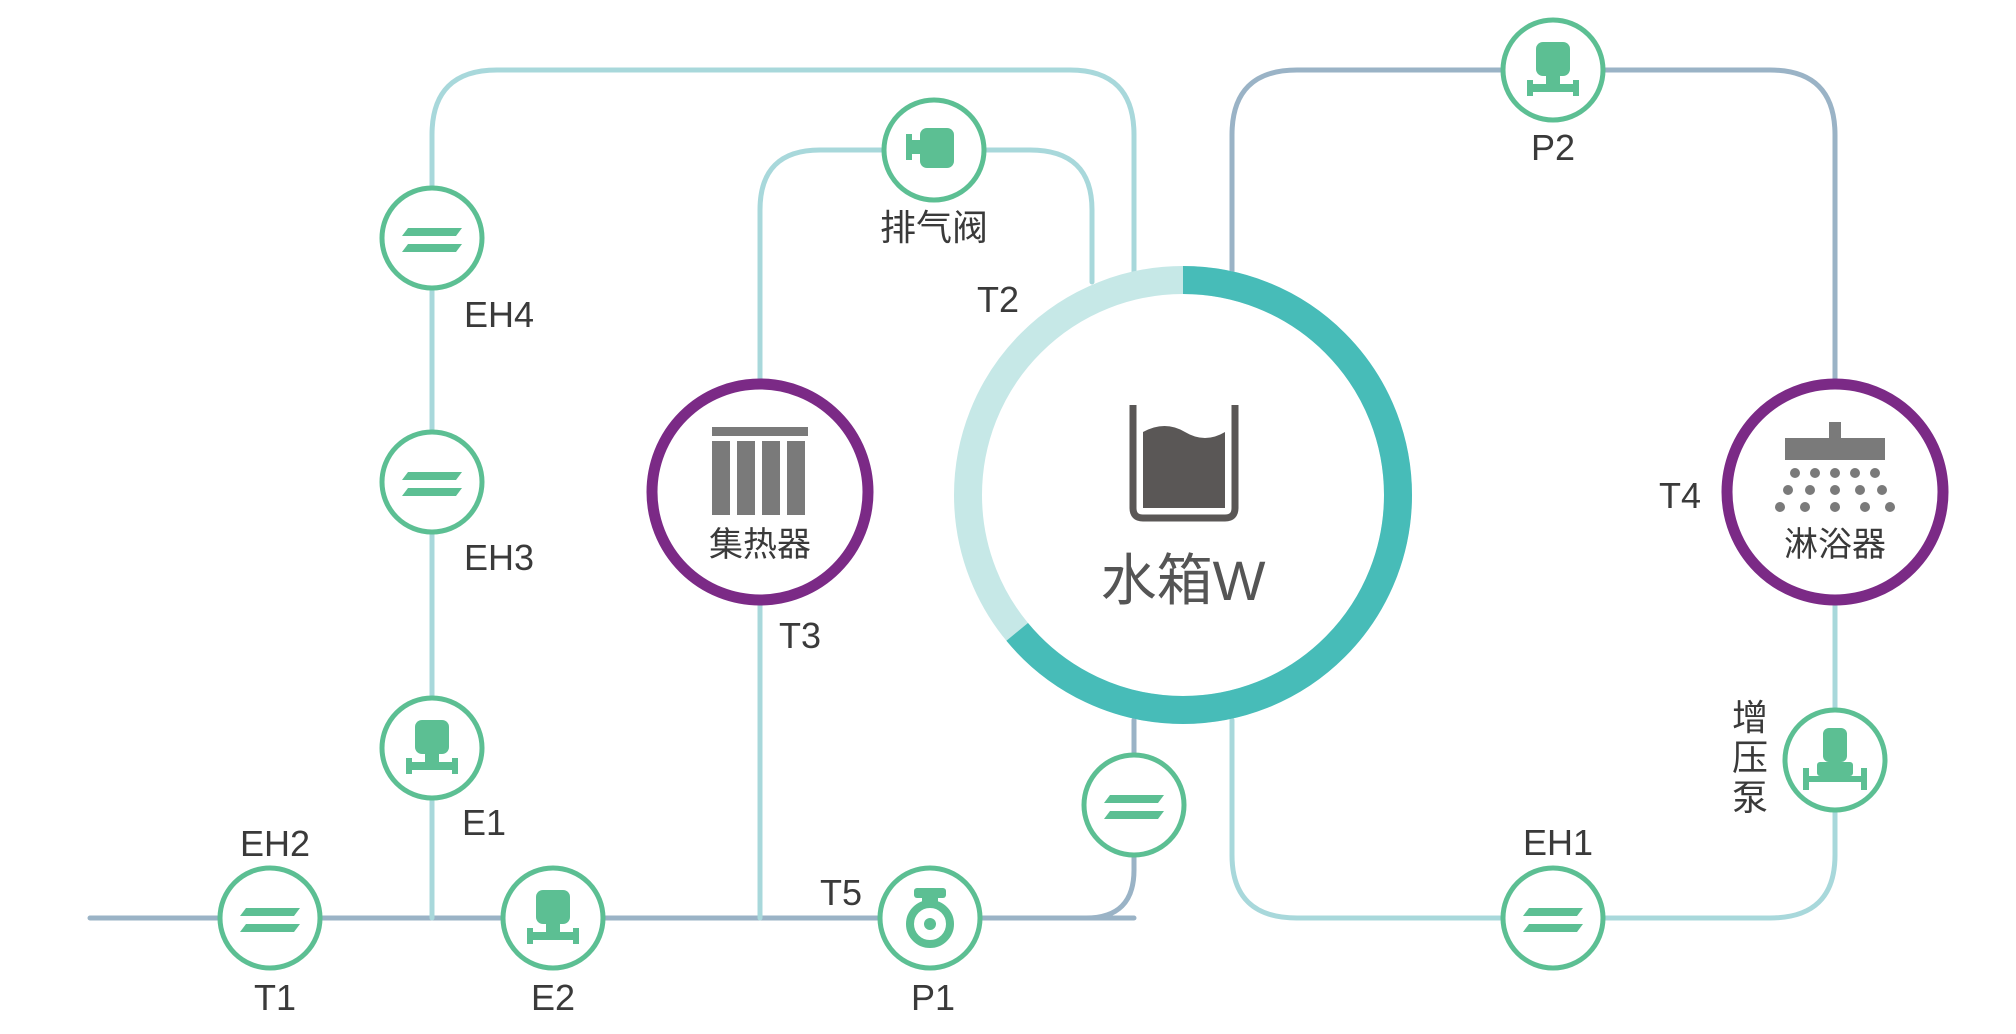  Describe the element at coordinates (760, 545) in the screenshot. I see `collector-label: 集热器` at that location.